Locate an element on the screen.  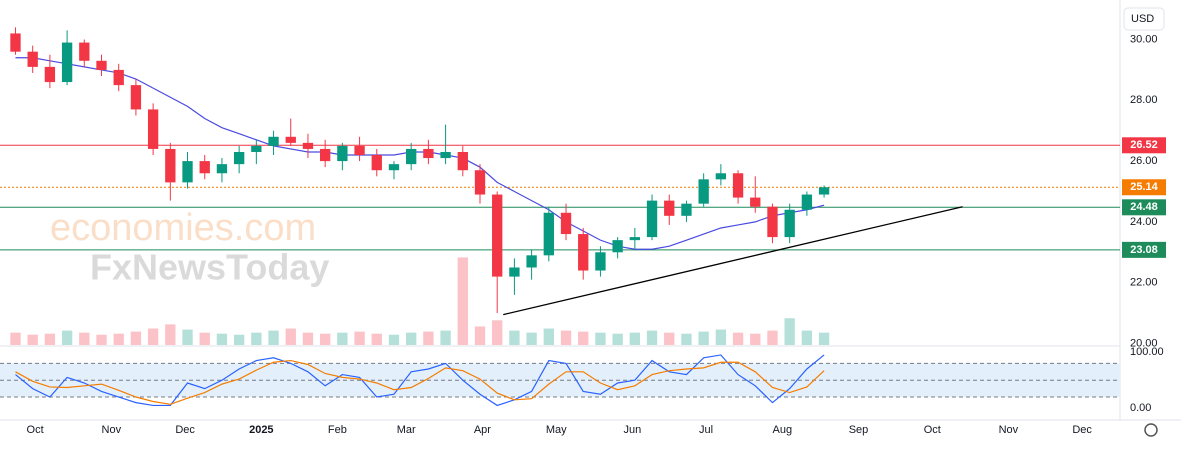
watermark: economies.com FxNewsToday is located at coordinates (189, 247).